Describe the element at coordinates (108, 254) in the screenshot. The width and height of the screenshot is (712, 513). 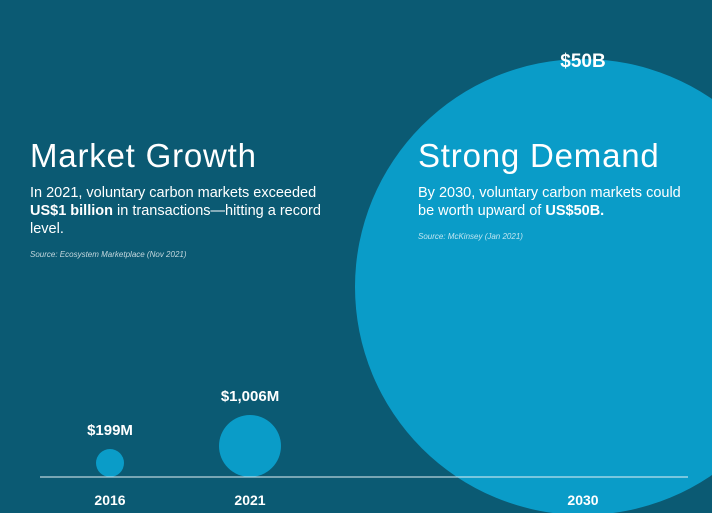
I see `market-growth-source: Source: Ecosystem Marketplace (Nov 2021)` at that location.